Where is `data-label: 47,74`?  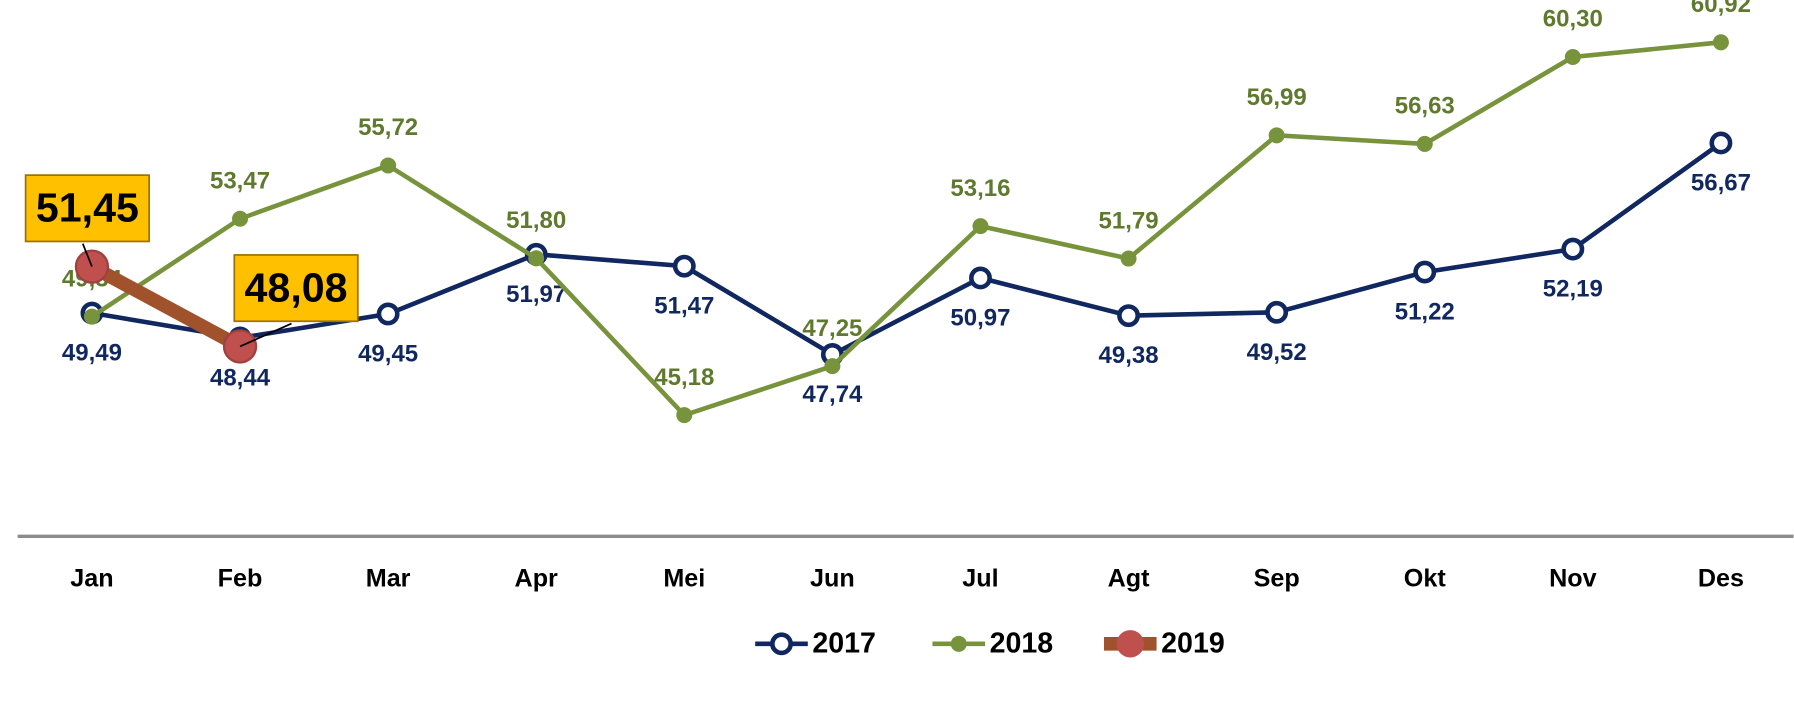 data-label: 47,74 is located at coordinates (832, 394).